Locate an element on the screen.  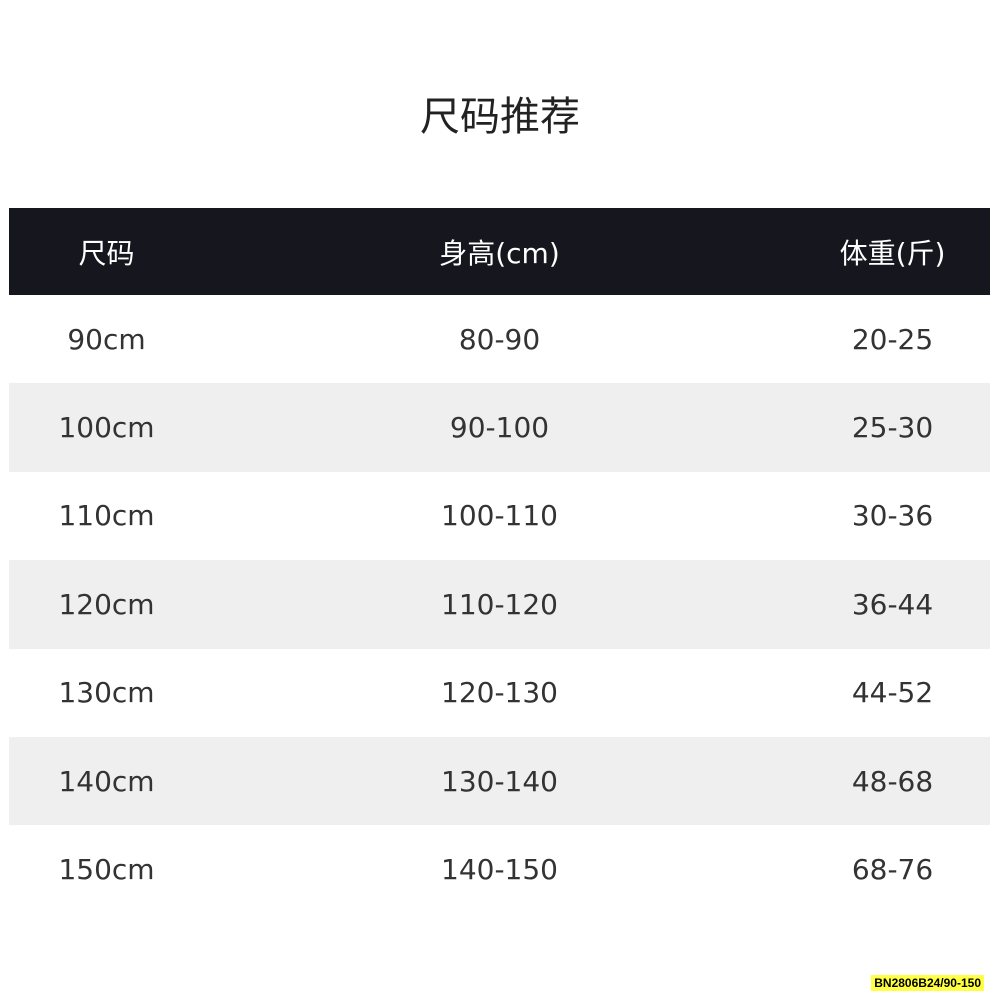
table-cell: 44-52 is located at coordinates (892, 693).